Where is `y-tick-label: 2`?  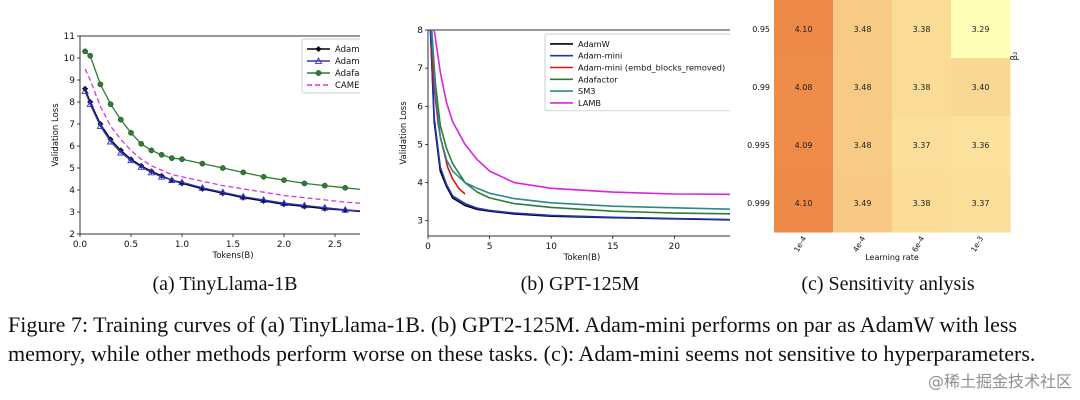 y-tick-label: 2 is located at coordinates (72, 235).